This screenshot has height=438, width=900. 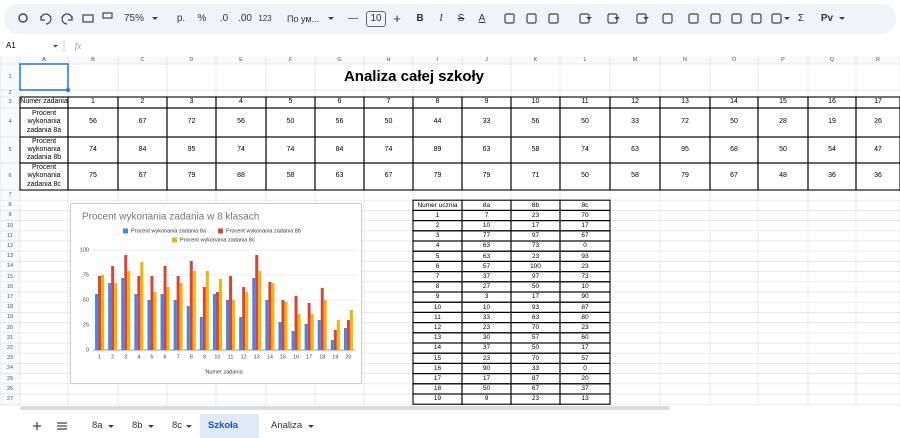 I want to click on percent-cell: 19, so click(x=832, y=122).